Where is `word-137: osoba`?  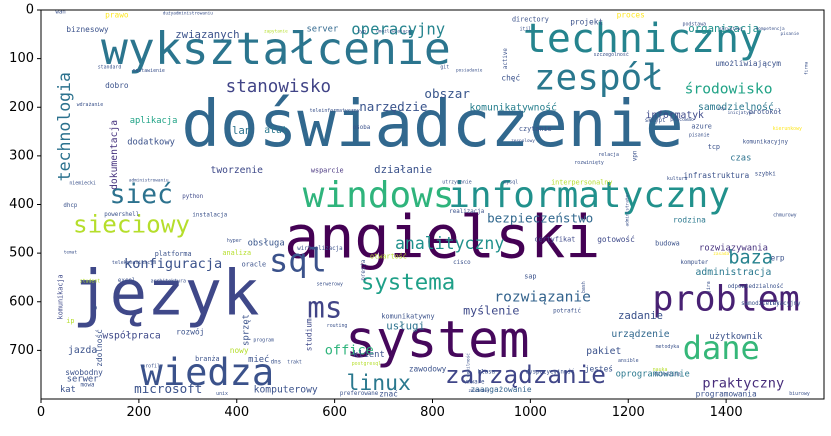 word-137: osoba is located at coordinates (361, 128).